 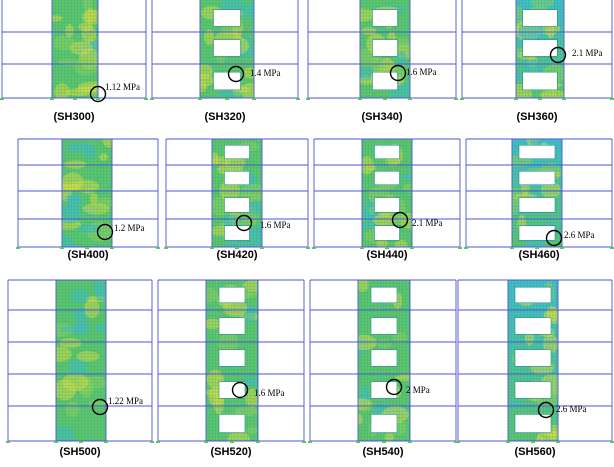 I want to click on panel-label: (SH520), so click(x=231, y=452).